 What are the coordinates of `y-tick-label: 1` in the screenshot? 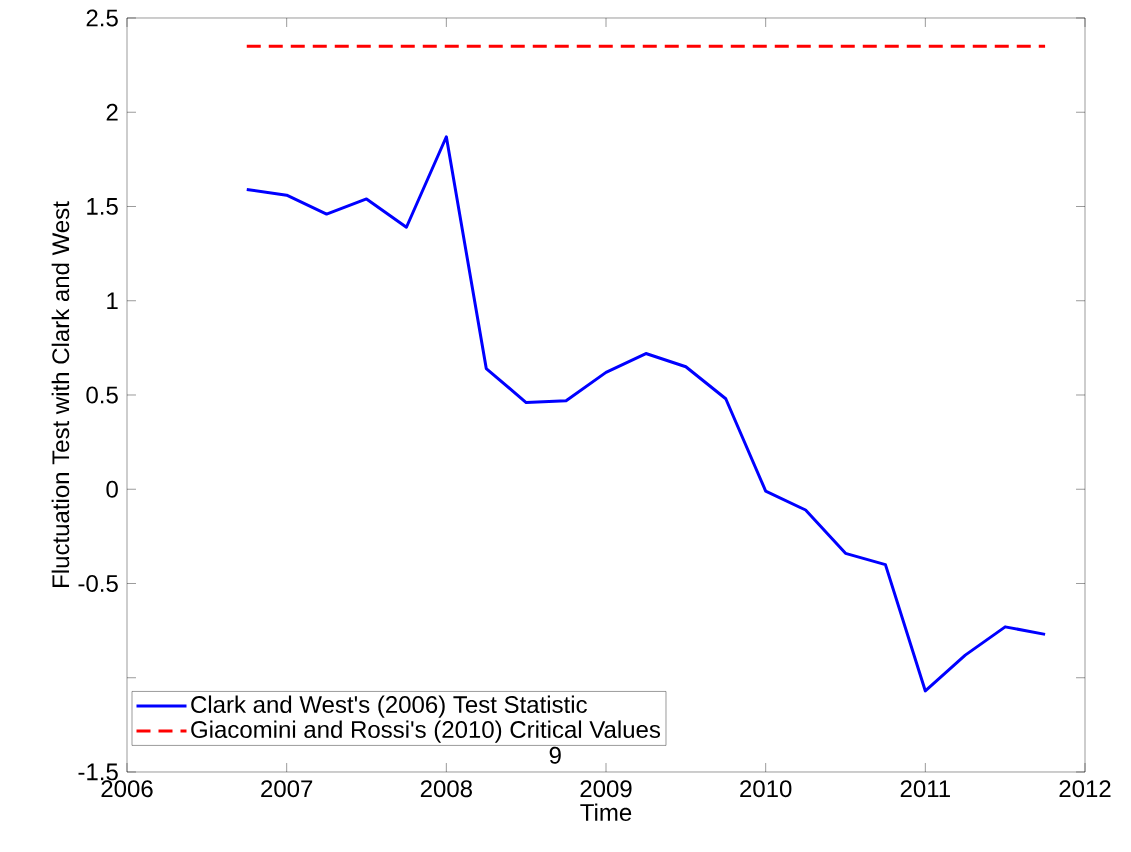 It's located at (112, 300).